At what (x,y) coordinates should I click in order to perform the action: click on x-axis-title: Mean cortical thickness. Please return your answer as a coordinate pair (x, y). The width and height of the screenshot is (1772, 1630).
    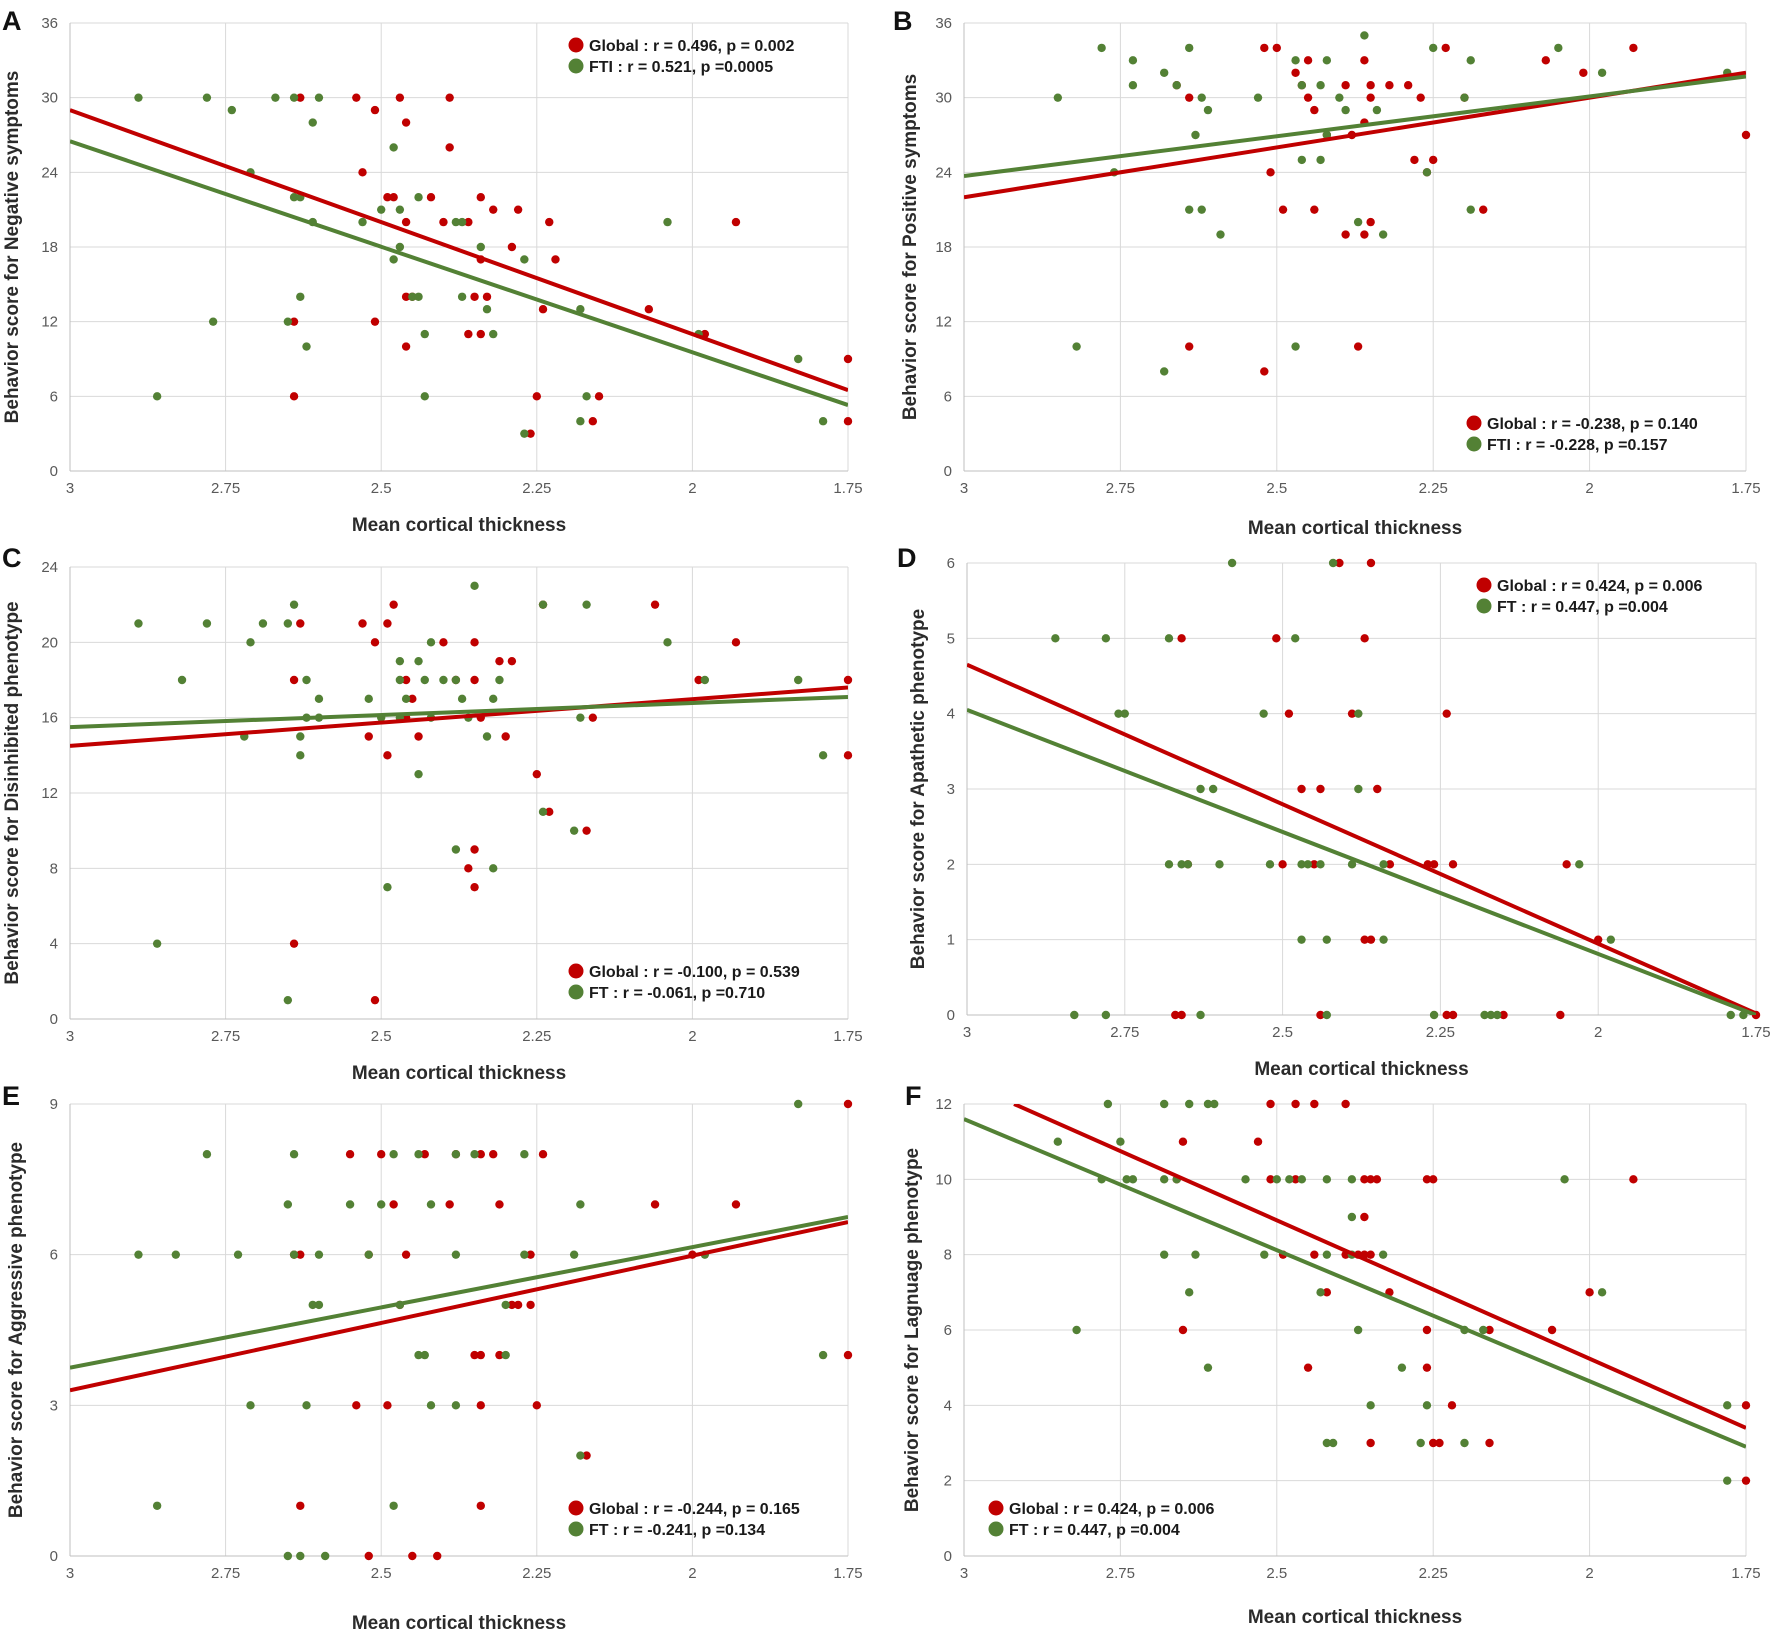
    Looking at the image, I should click on (1355, 1617).